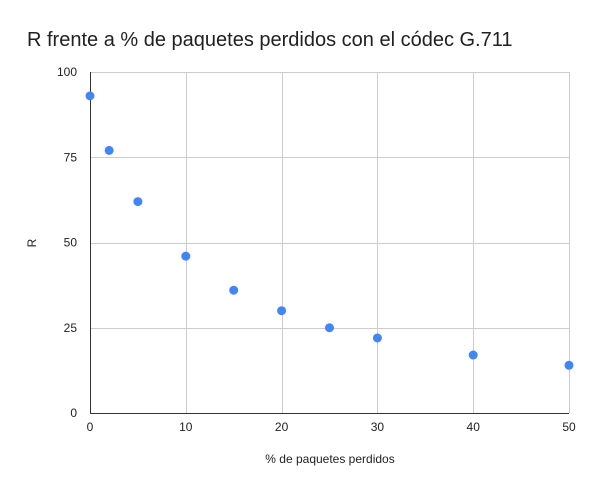 Image resolution: width=600 pixels, height=491 pixels. I want to click on x-tick-label-20: 20, so click(282, 427).